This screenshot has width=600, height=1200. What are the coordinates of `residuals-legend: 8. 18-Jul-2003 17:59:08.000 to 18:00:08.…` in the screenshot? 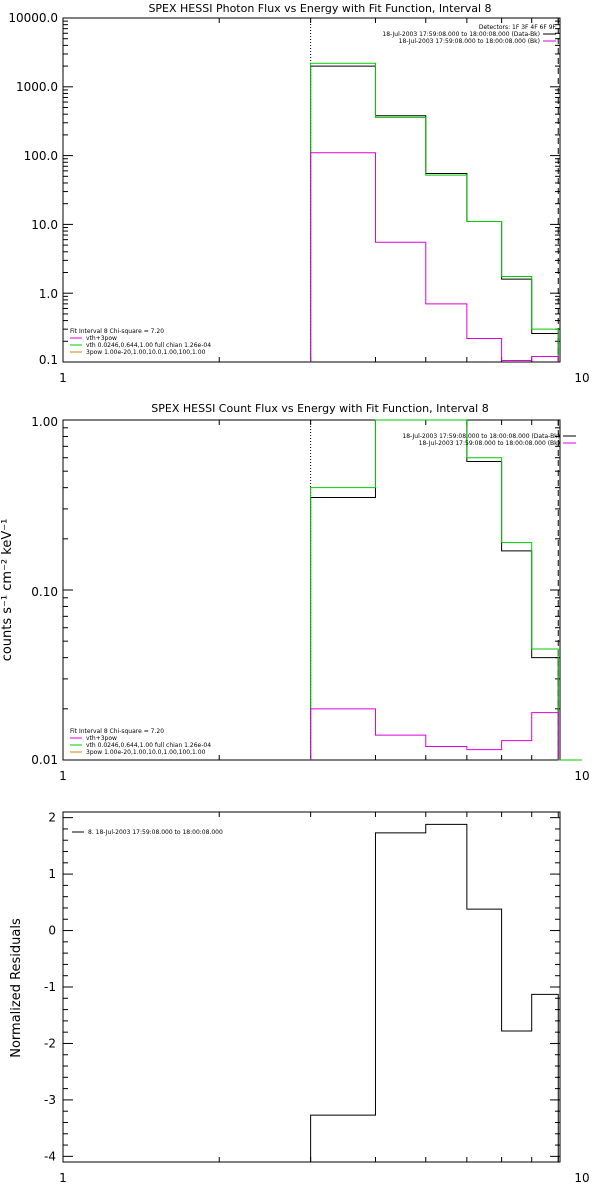 It's located at (155, 832).